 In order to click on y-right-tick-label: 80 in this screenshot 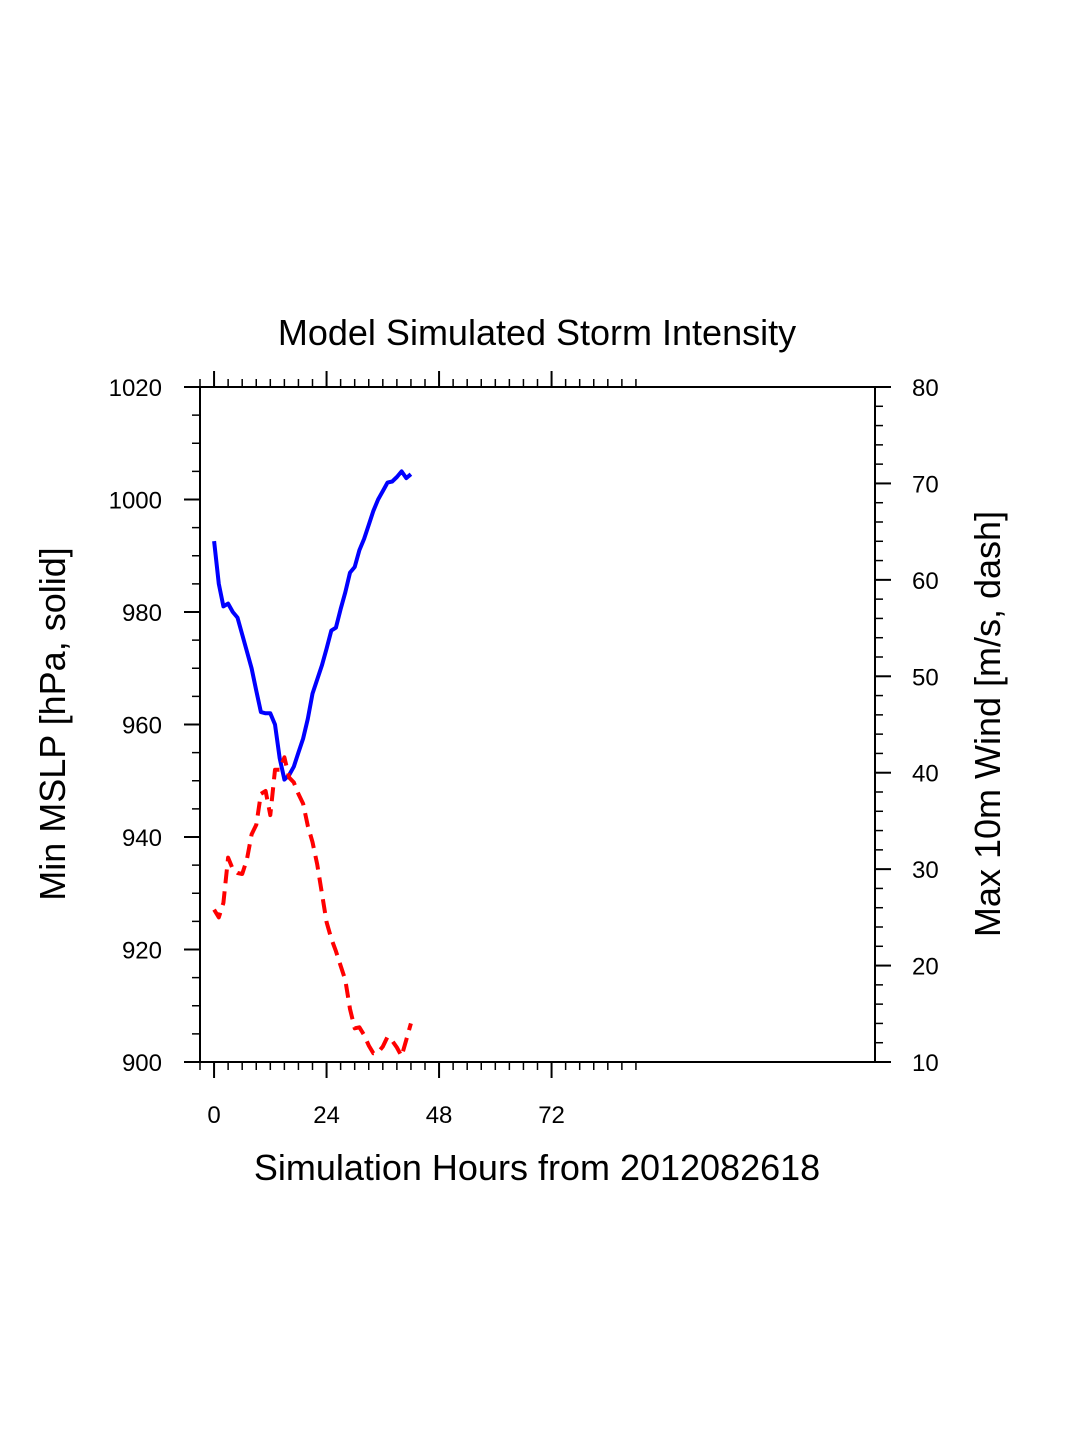, I will do `click(925, 388)`.